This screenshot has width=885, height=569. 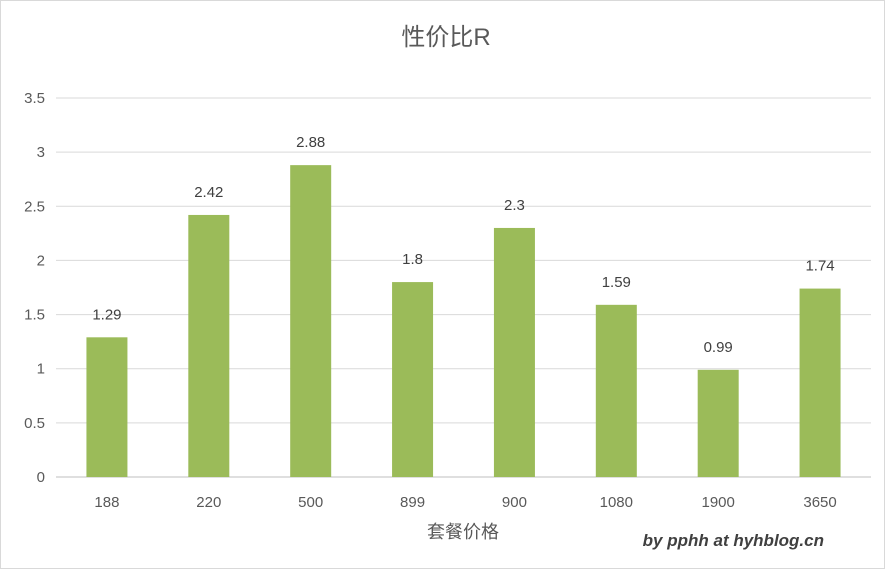 What do you see at coordinates (718, 502) in the screenshot?
I see `x-tick-label: 1900` at bounding box center [718, 502].